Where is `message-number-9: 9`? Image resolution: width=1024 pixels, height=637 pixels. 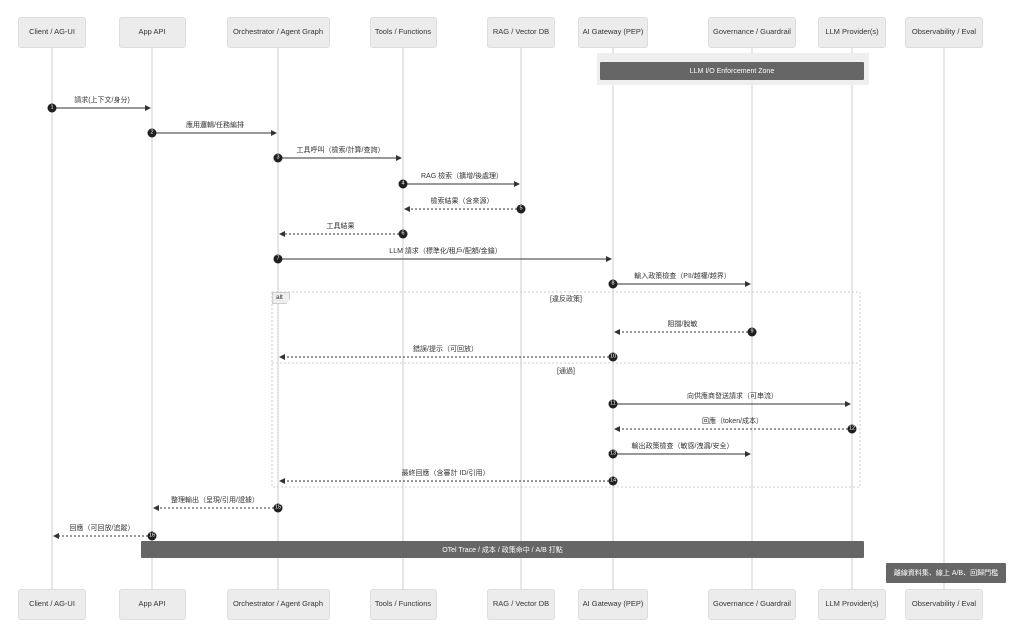 message-number-9: 9 is located at coordinates (752, 332).